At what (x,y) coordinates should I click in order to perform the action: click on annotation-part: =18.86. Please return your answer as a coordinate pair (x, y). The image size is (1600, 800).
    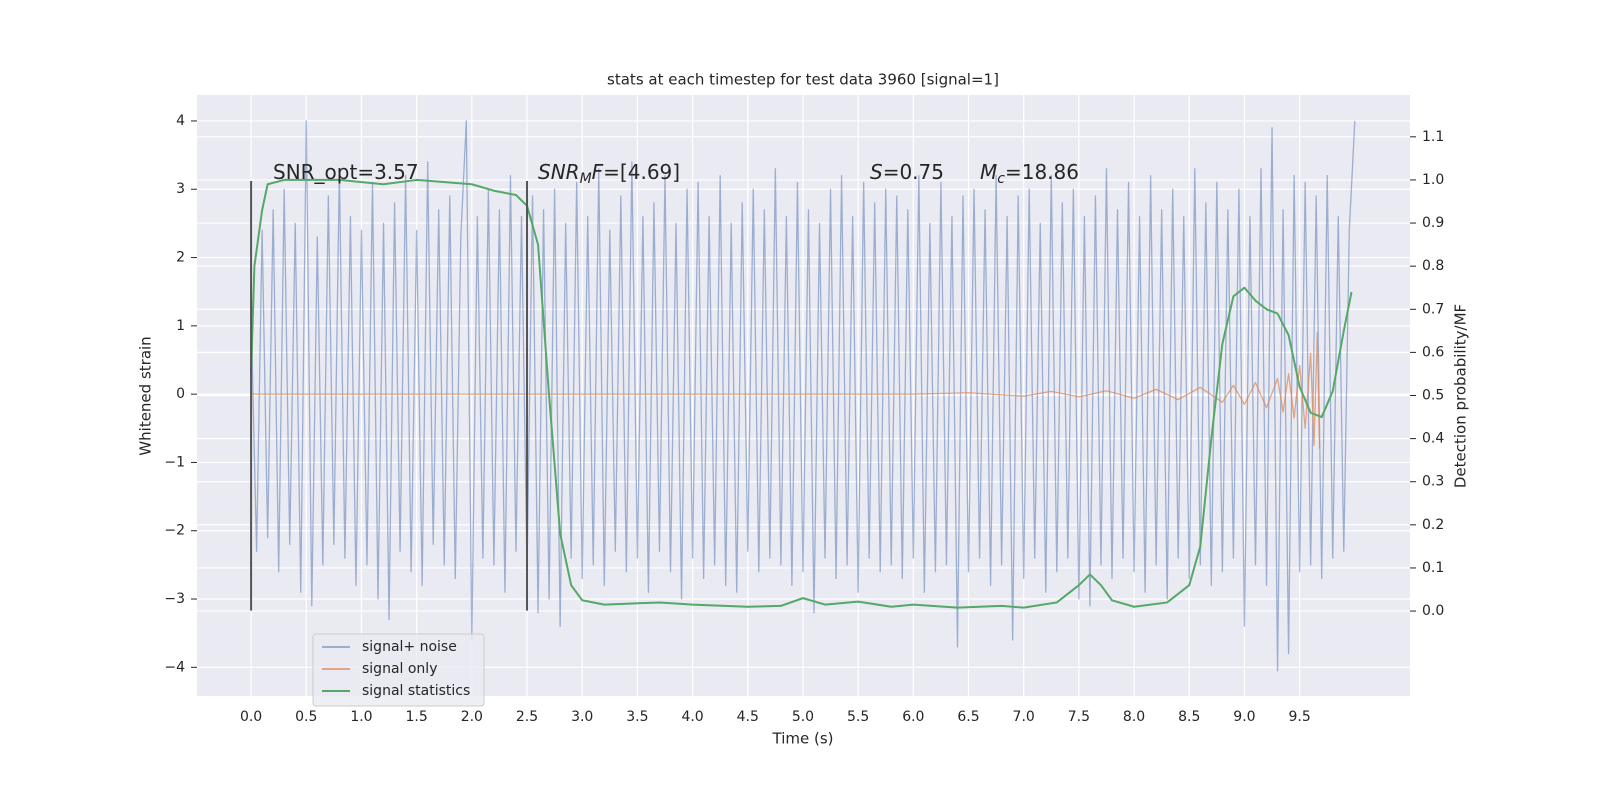
    Looking at the image, I should click on (1042, 172).